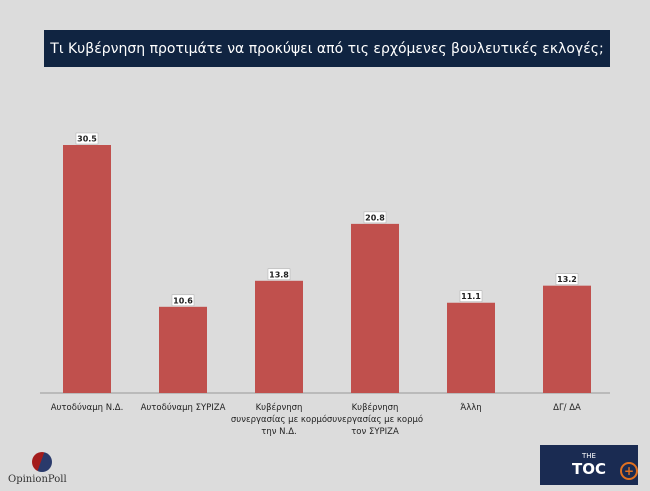 The width and height of the screenshot is (650, 491). Describe the element at coordinates (37, 479) in the screenshot. I see `logo-text: OpinionPoll` at that location.